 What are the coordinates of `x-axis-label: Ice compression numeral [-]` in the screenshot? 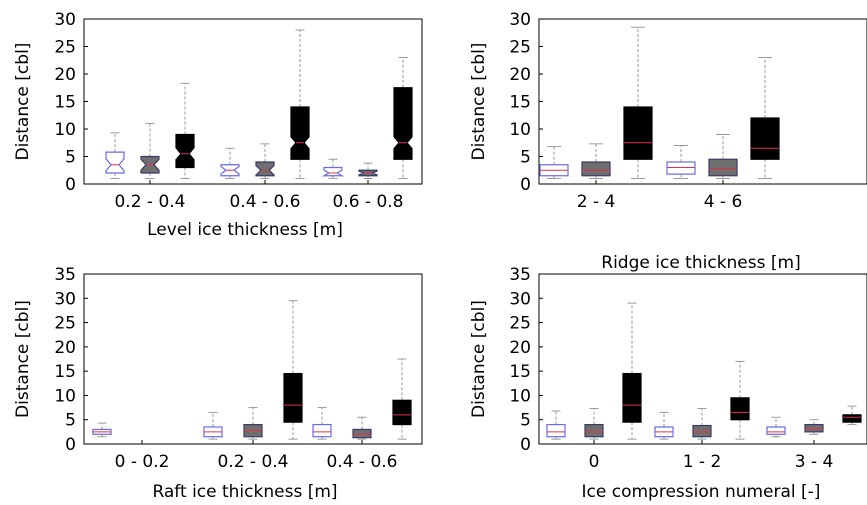 It's located at (701, 492).